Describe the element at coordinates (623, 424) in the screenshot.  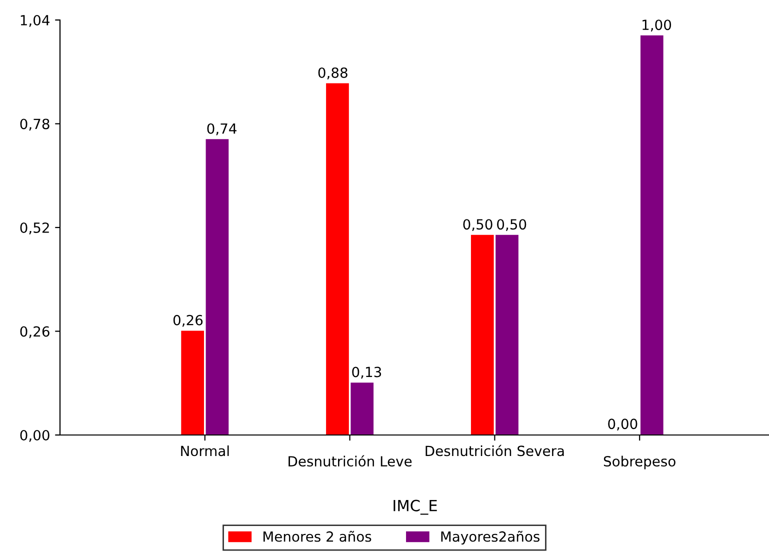
I see `data-label: 0,00` at that location.